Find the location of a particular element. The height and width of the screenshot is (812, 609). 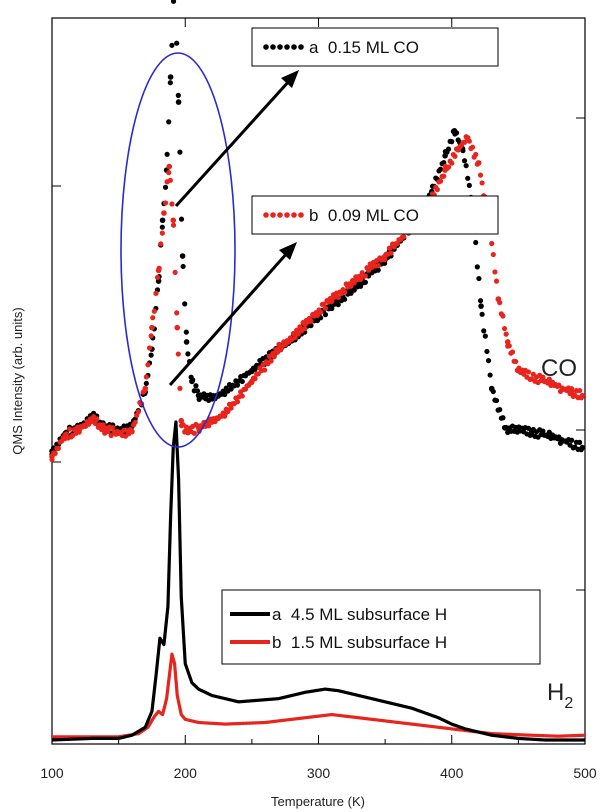

x-tick-label: 200 is located at coordinates (186, 773).